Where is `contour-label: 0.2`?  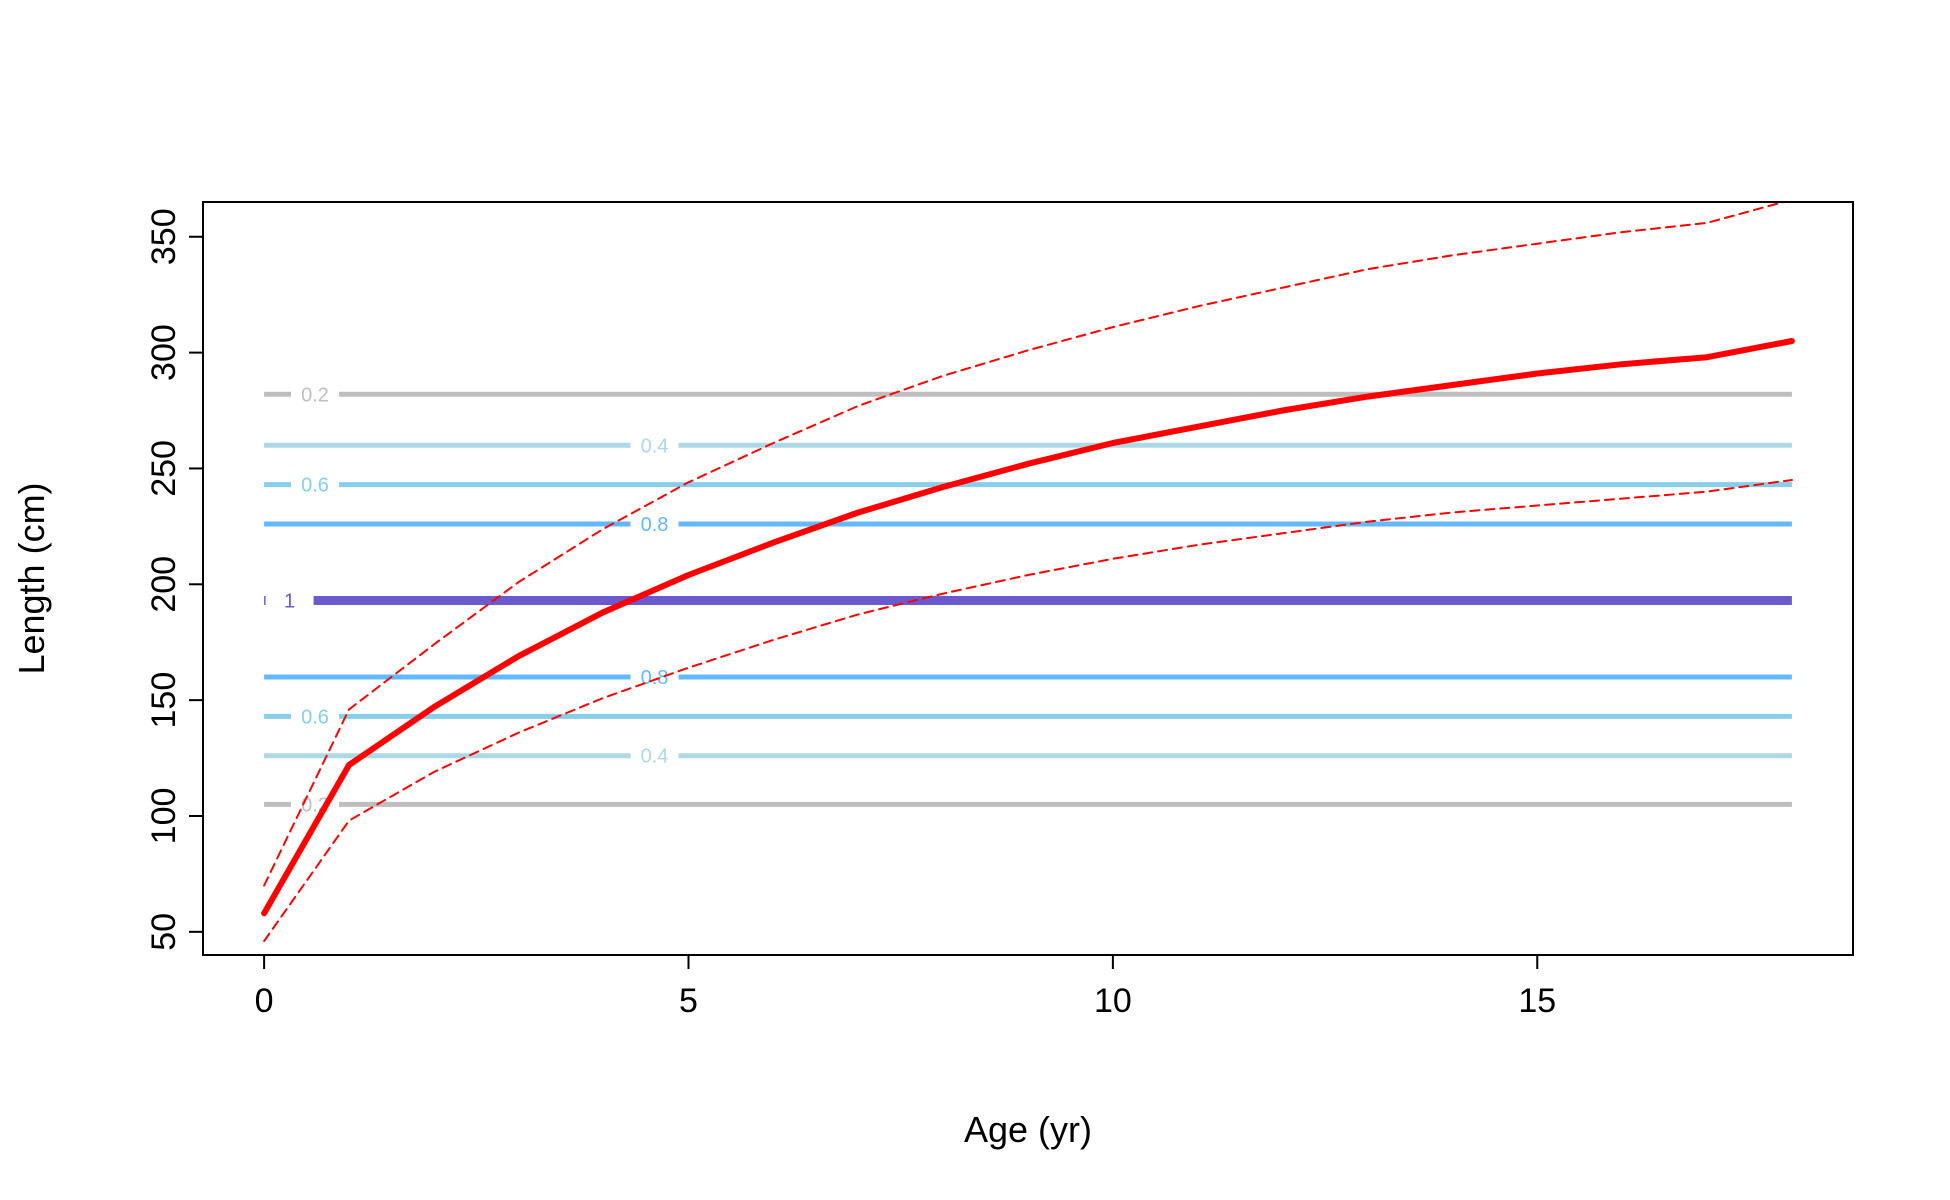 contour-label: 0.2 is located at coordinates (315, 395).